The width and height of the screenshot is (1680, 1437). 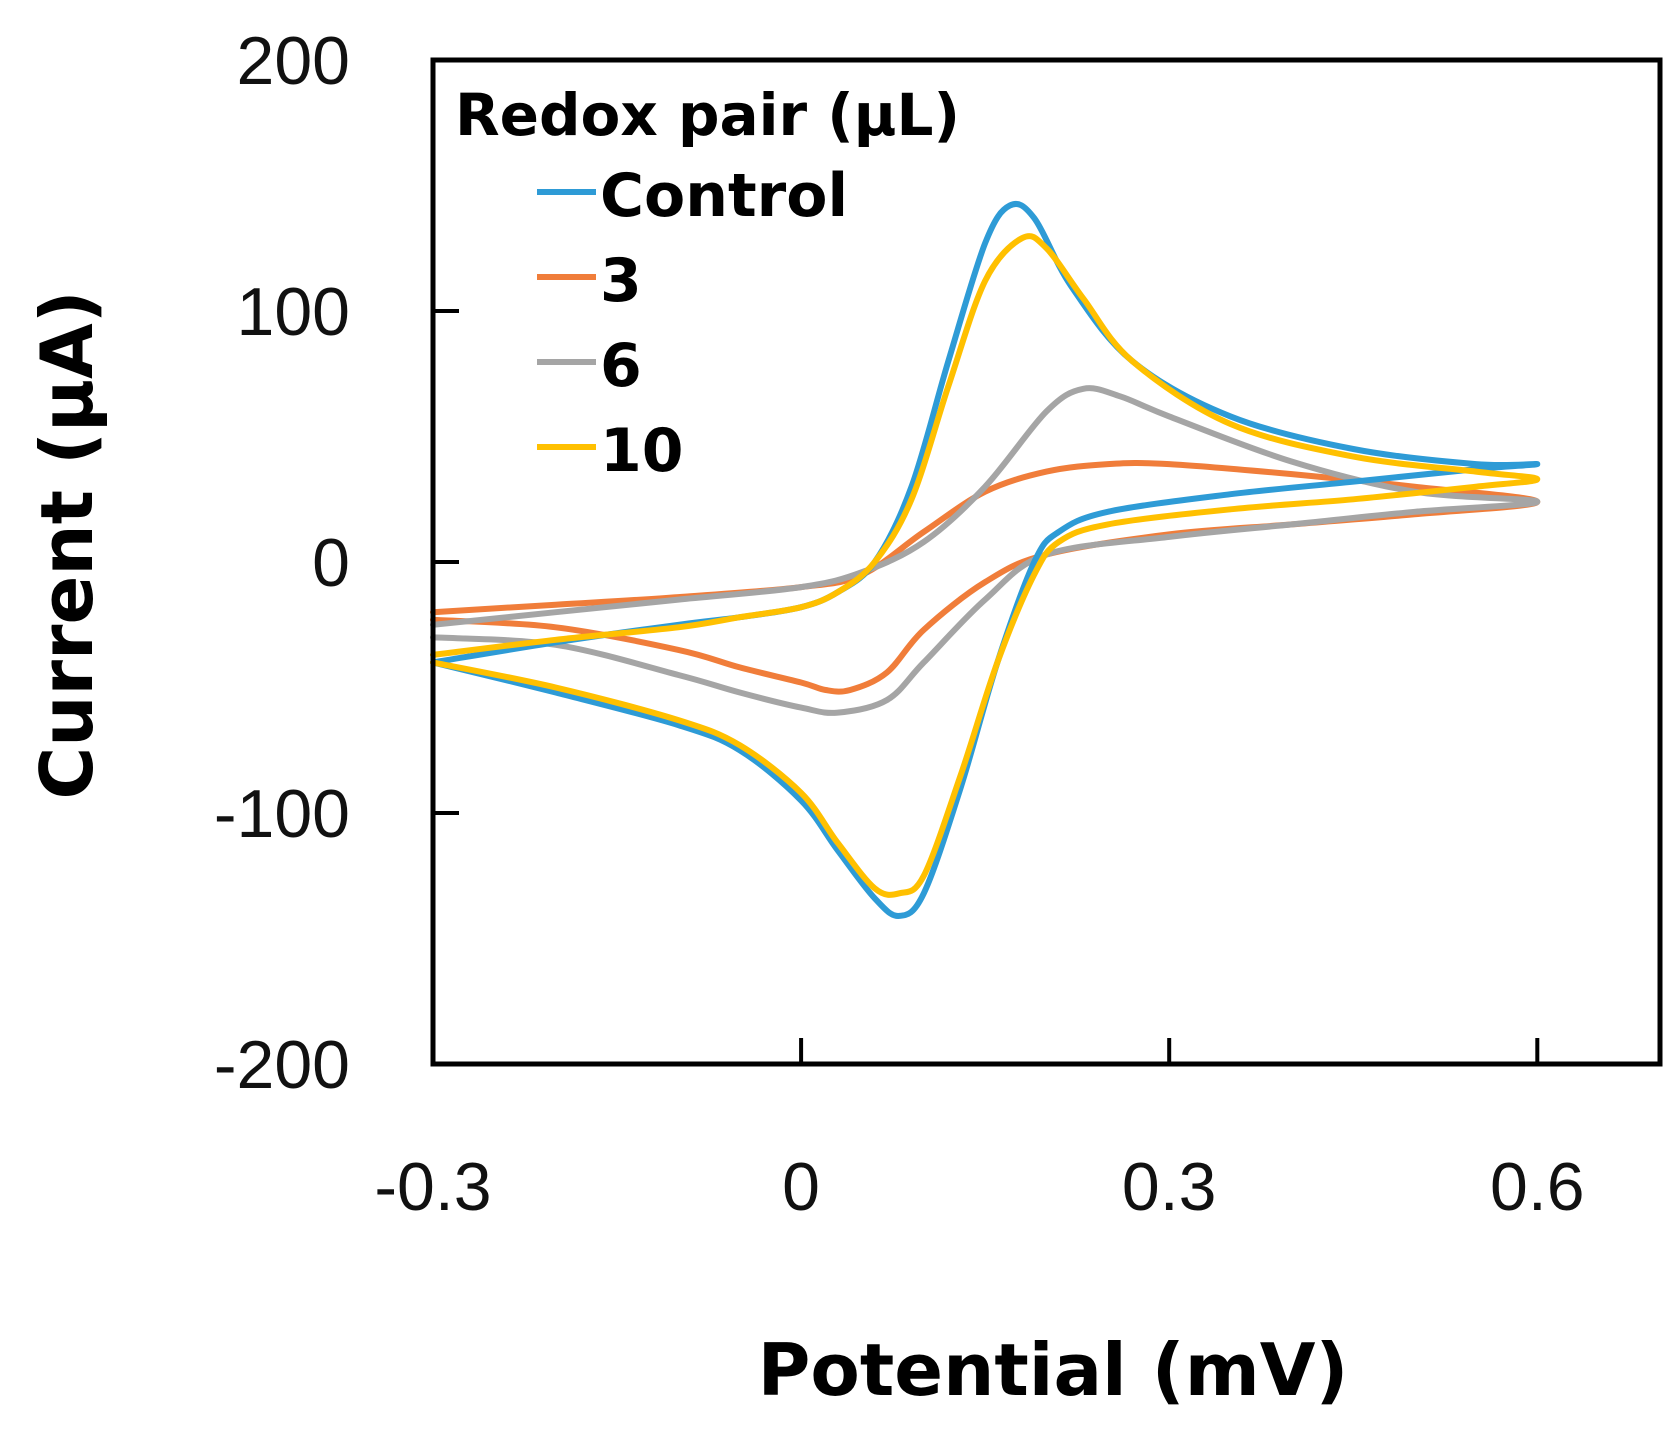 I want to click on y-axis-ticks: -200 -100 0 100 200, so click(x=336, y=563).